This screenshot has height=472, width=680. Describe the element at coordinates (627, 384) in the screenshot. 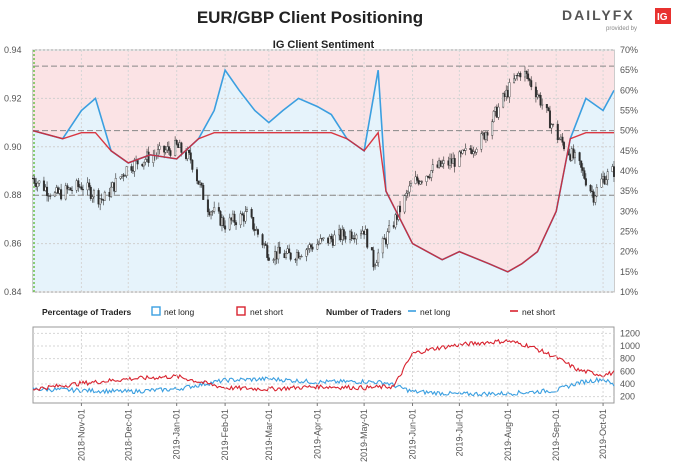

I see `count-tick-label: 400` at that location.